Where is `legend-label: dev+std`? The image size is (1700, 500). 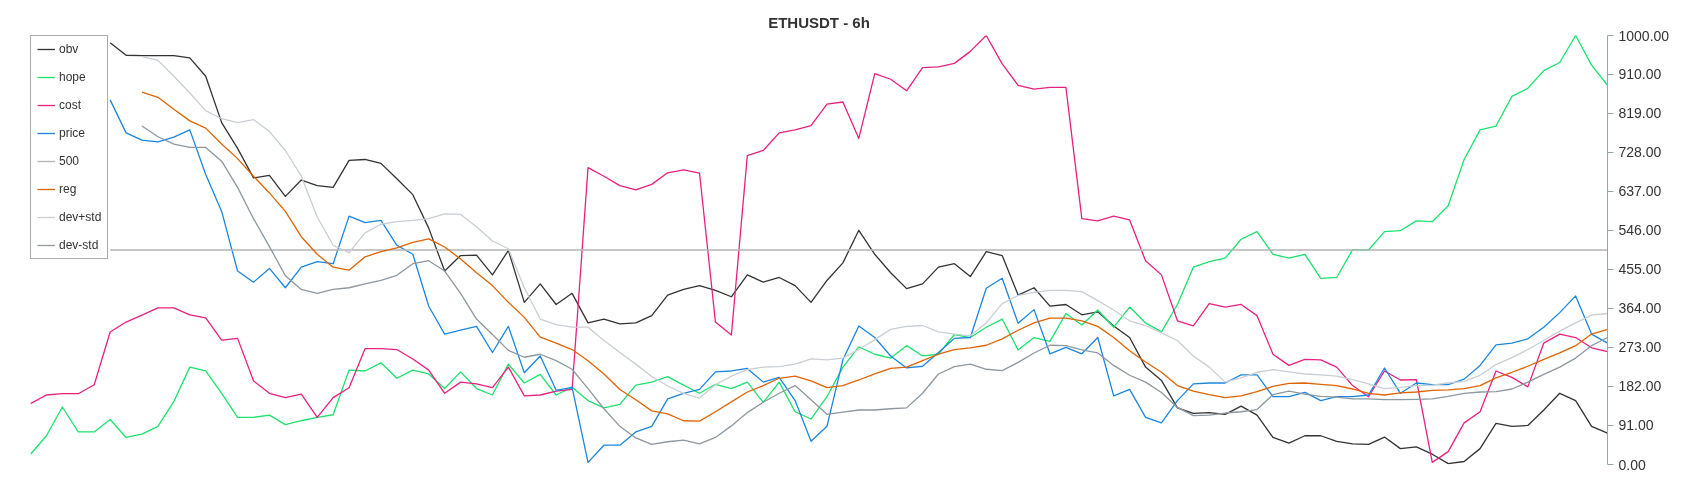
legend-label: dev+std is located at coordinates (80, 217).